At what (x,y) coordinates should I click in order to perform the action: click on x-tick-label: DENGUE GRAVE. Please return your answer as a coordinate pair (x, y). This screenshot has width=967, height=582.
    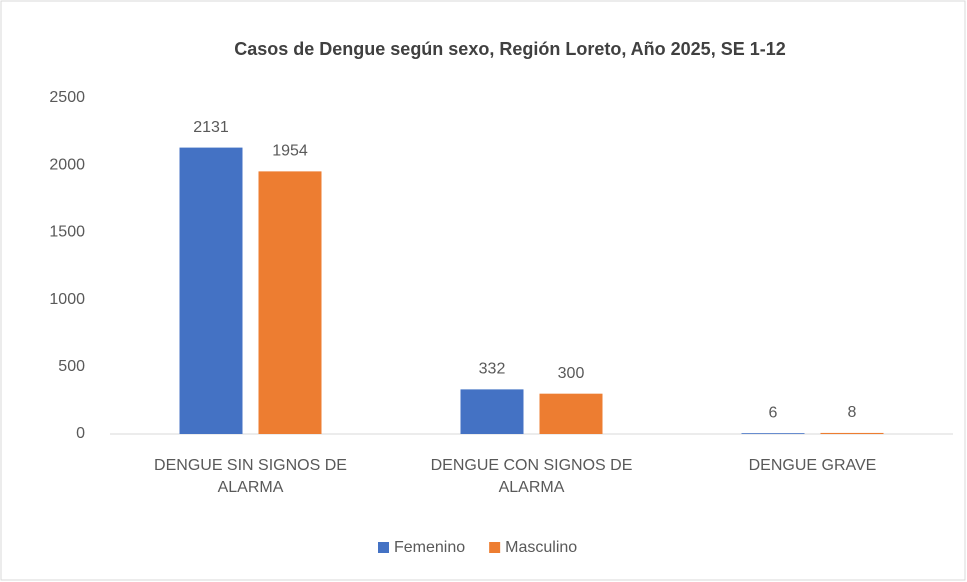
    Looking at the image, I should click on (812, 465).